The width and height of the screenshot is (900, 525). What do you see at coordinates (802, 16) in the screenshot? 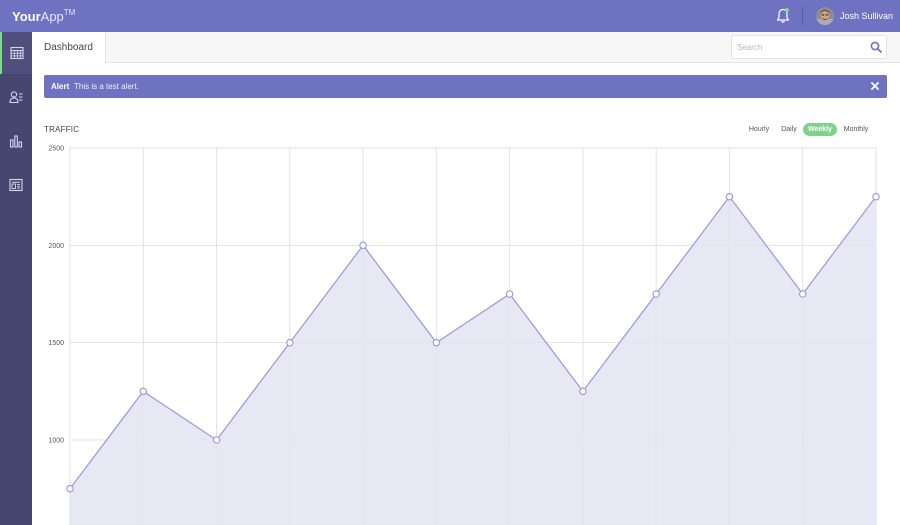
I see `topbar-divider` at bounding box center [802, 16].